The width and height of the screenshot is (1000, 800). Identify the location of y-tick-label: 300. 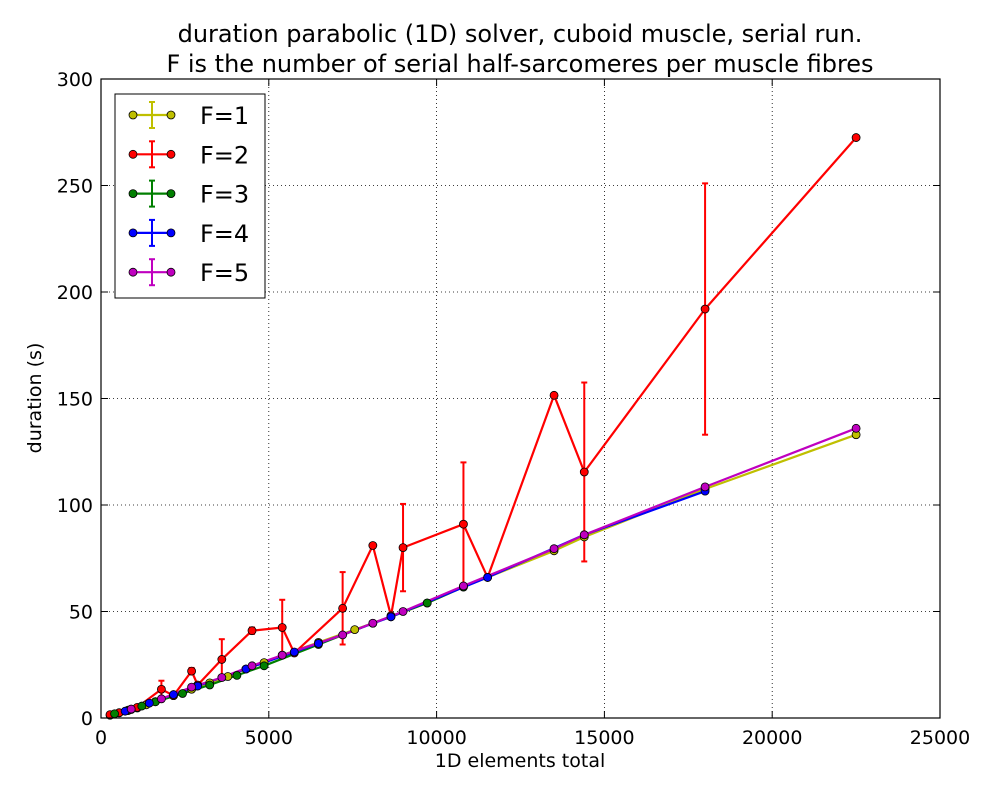
(75, 80).